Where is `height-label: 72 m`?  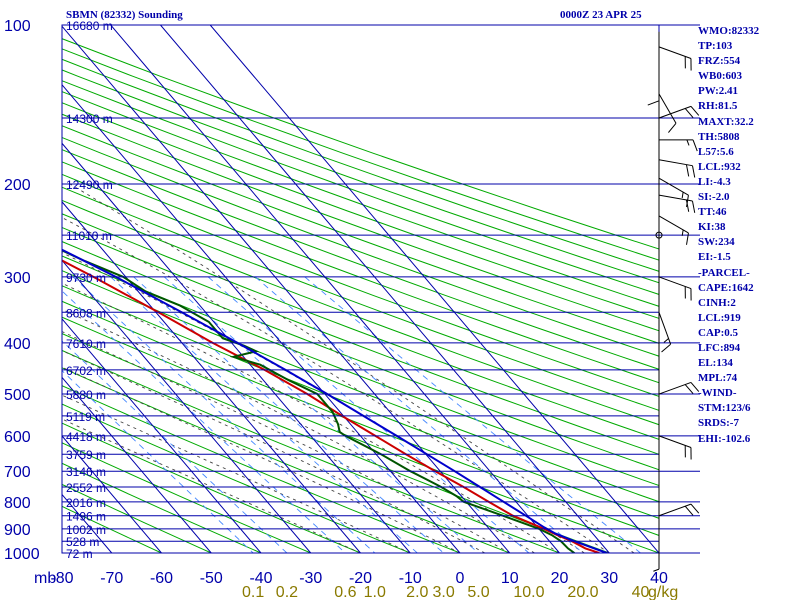
height-label: 72 m is located at coordinates (79, 554).